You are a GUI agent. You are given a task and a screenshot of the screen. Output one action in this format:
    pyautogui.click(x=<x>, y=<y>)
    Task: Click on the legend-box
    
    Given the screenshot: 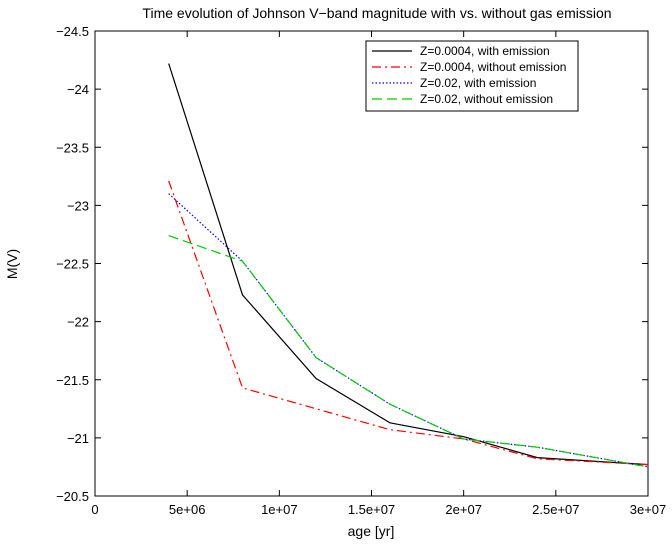 What is the action you would take?
    pyautogui.click(x=472, y=76)
    